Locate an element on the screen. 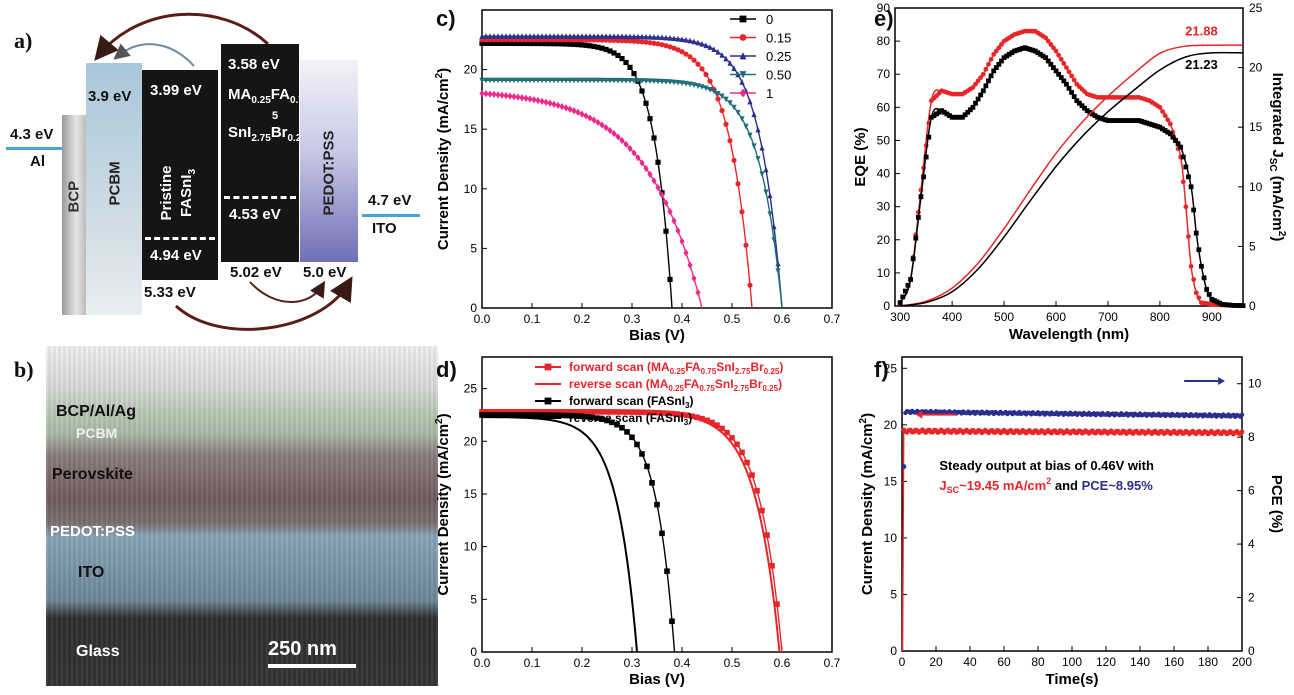 Image resolution: width=1294 pixels, height=695 pixels. mixed-fa-sub: 0.7 is located at coordinates (296, 100).